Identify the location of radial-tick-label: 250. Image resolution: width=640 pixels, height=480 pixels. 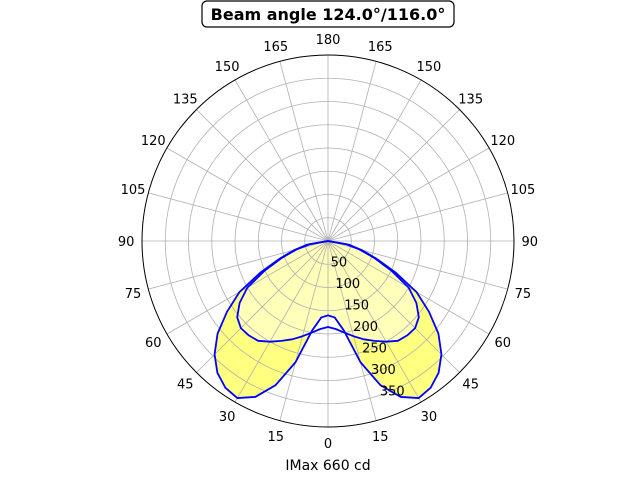
(374, 348).